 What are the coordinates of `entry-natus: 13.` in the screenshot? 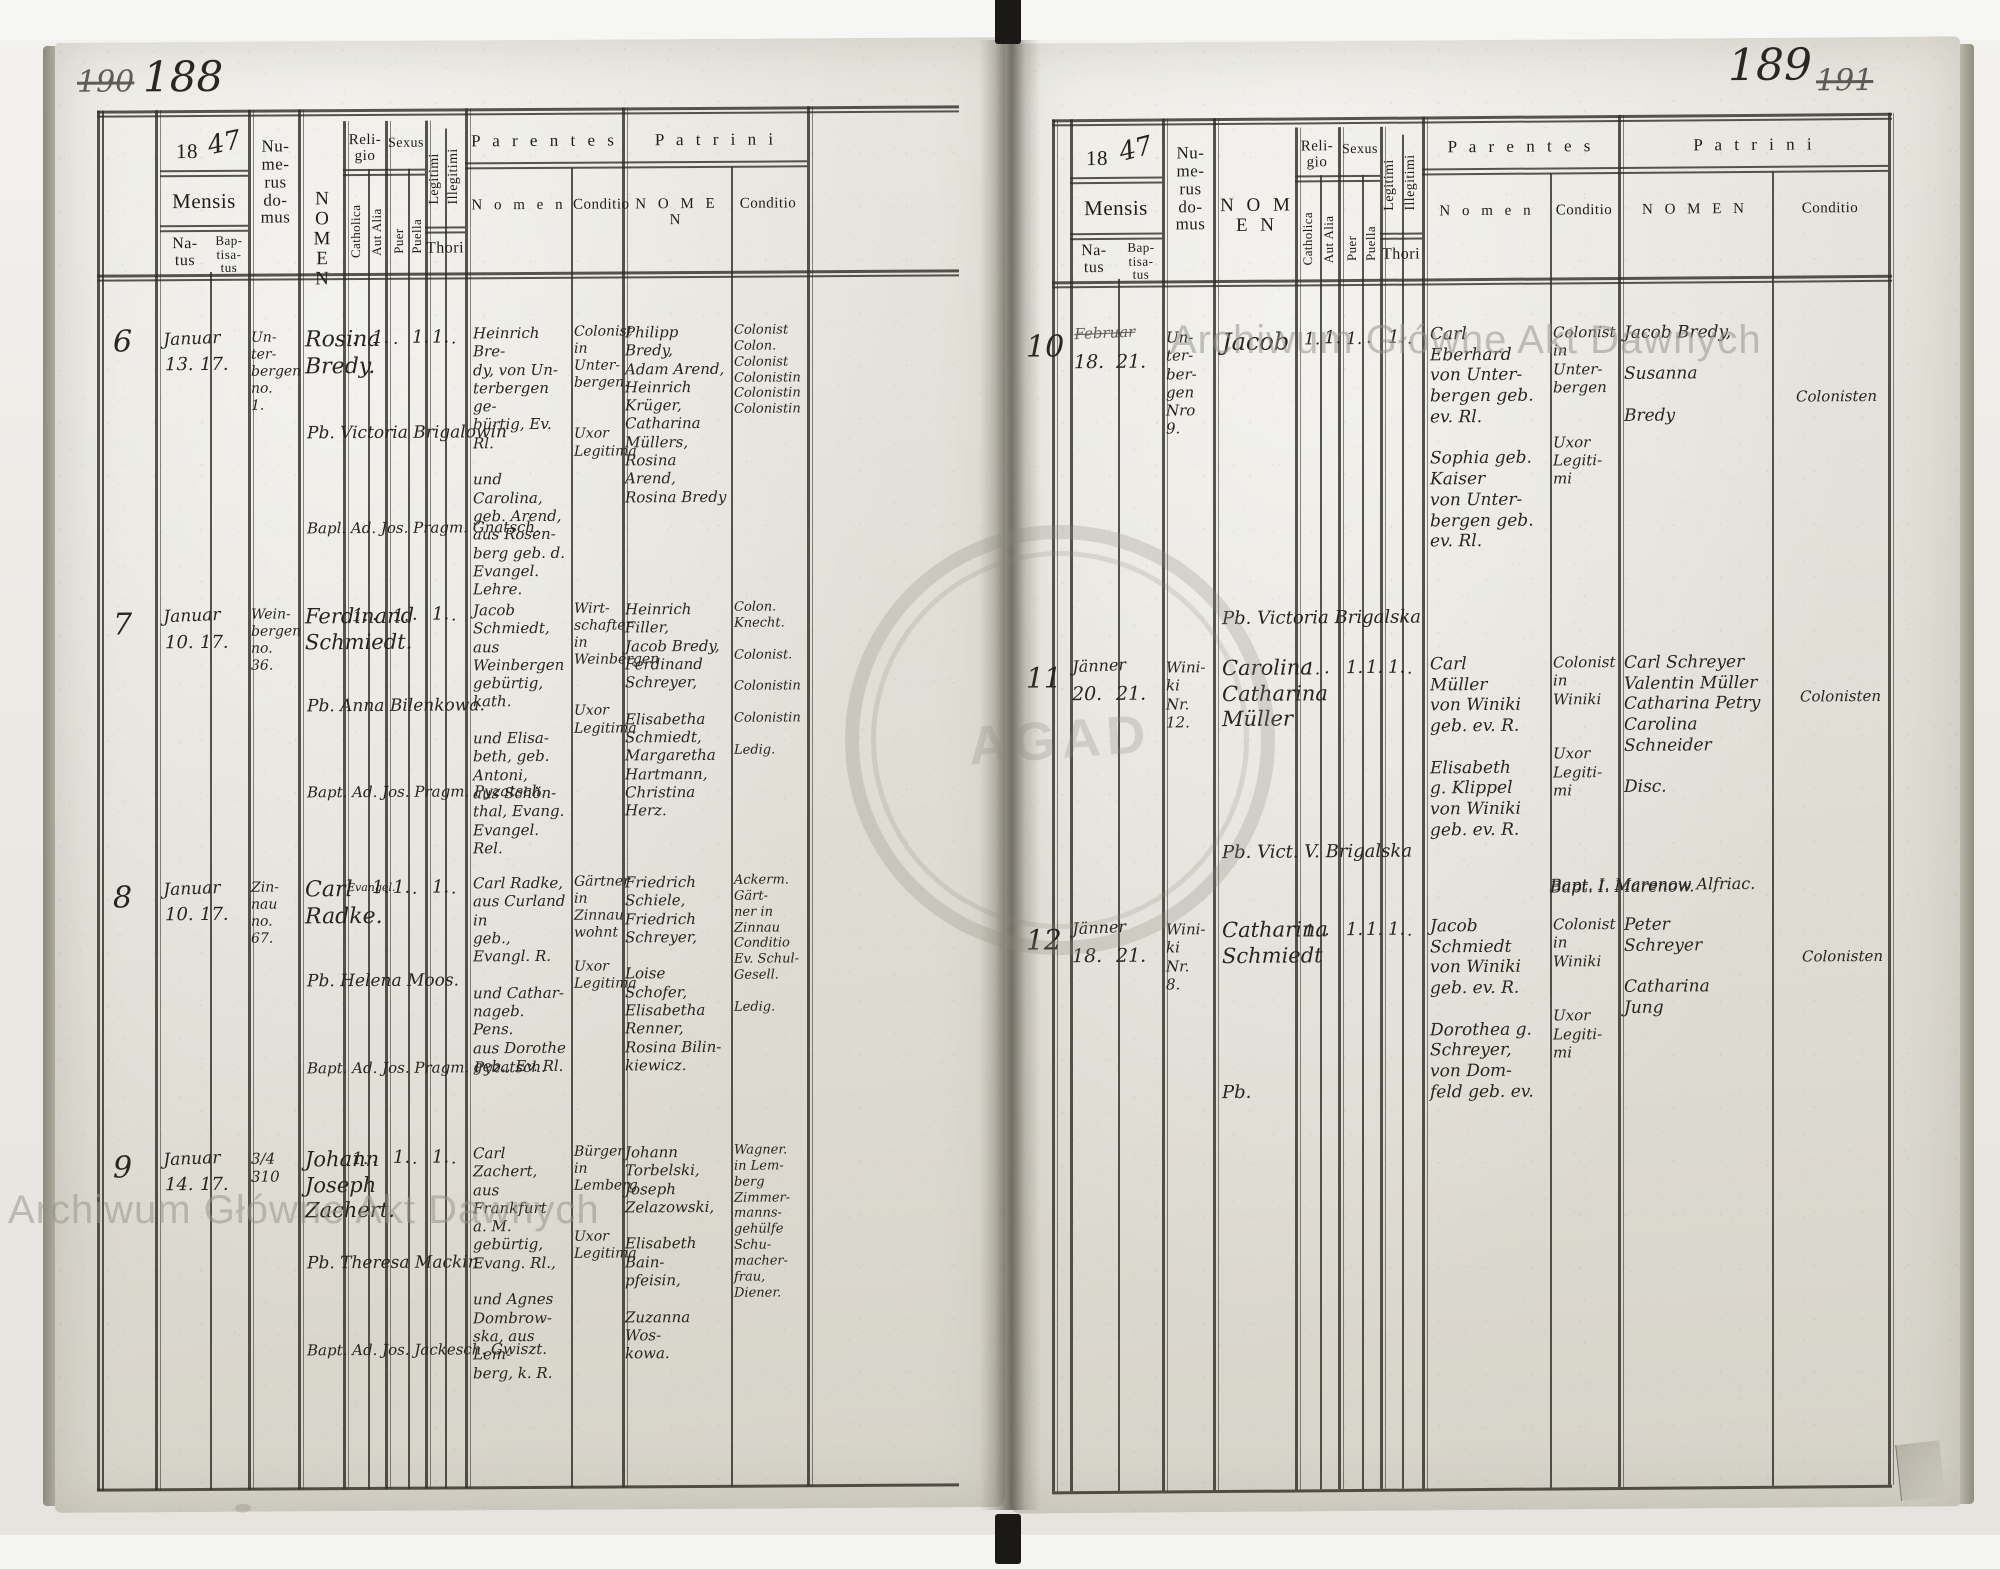 It's located at (179, 365).